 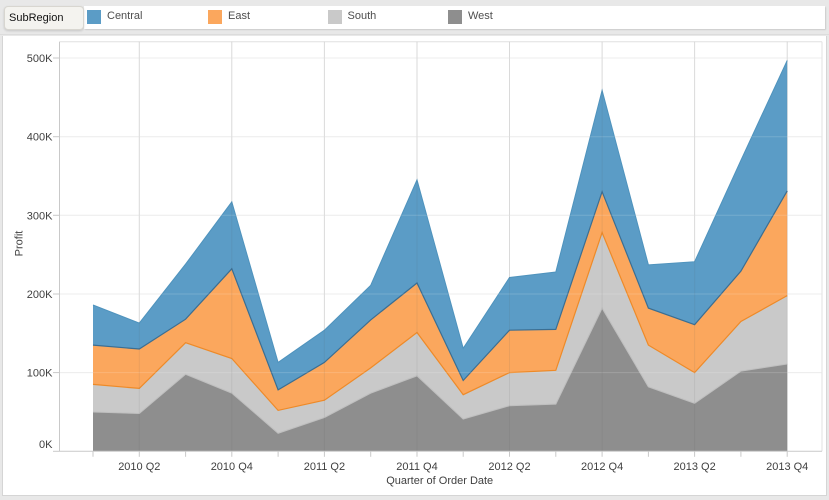 I want to click on svg-text: 500K, so click(x=40, y=59).